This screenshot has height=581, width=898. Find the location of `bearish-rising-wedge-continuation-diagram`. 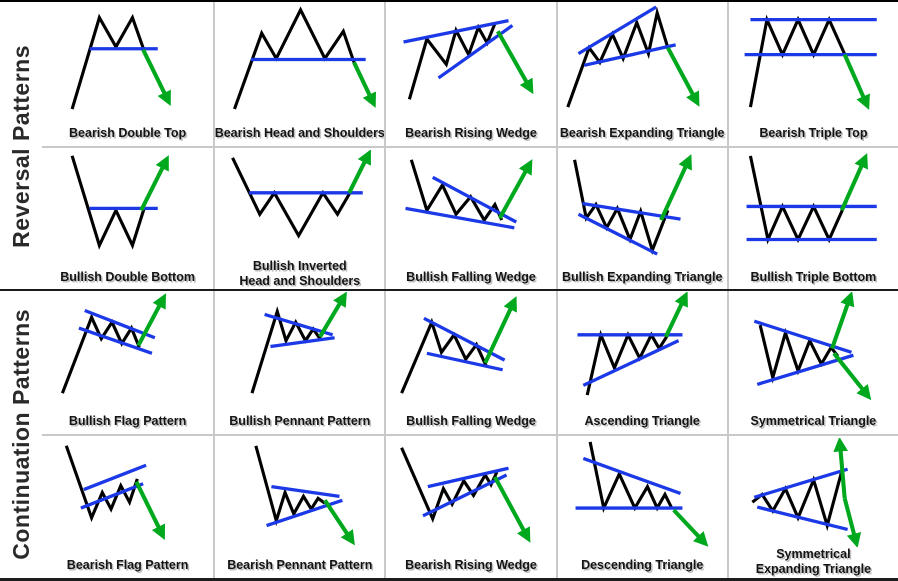

bearish-rising-wedge-continuation-diagram is located at coordinates (465, 495).